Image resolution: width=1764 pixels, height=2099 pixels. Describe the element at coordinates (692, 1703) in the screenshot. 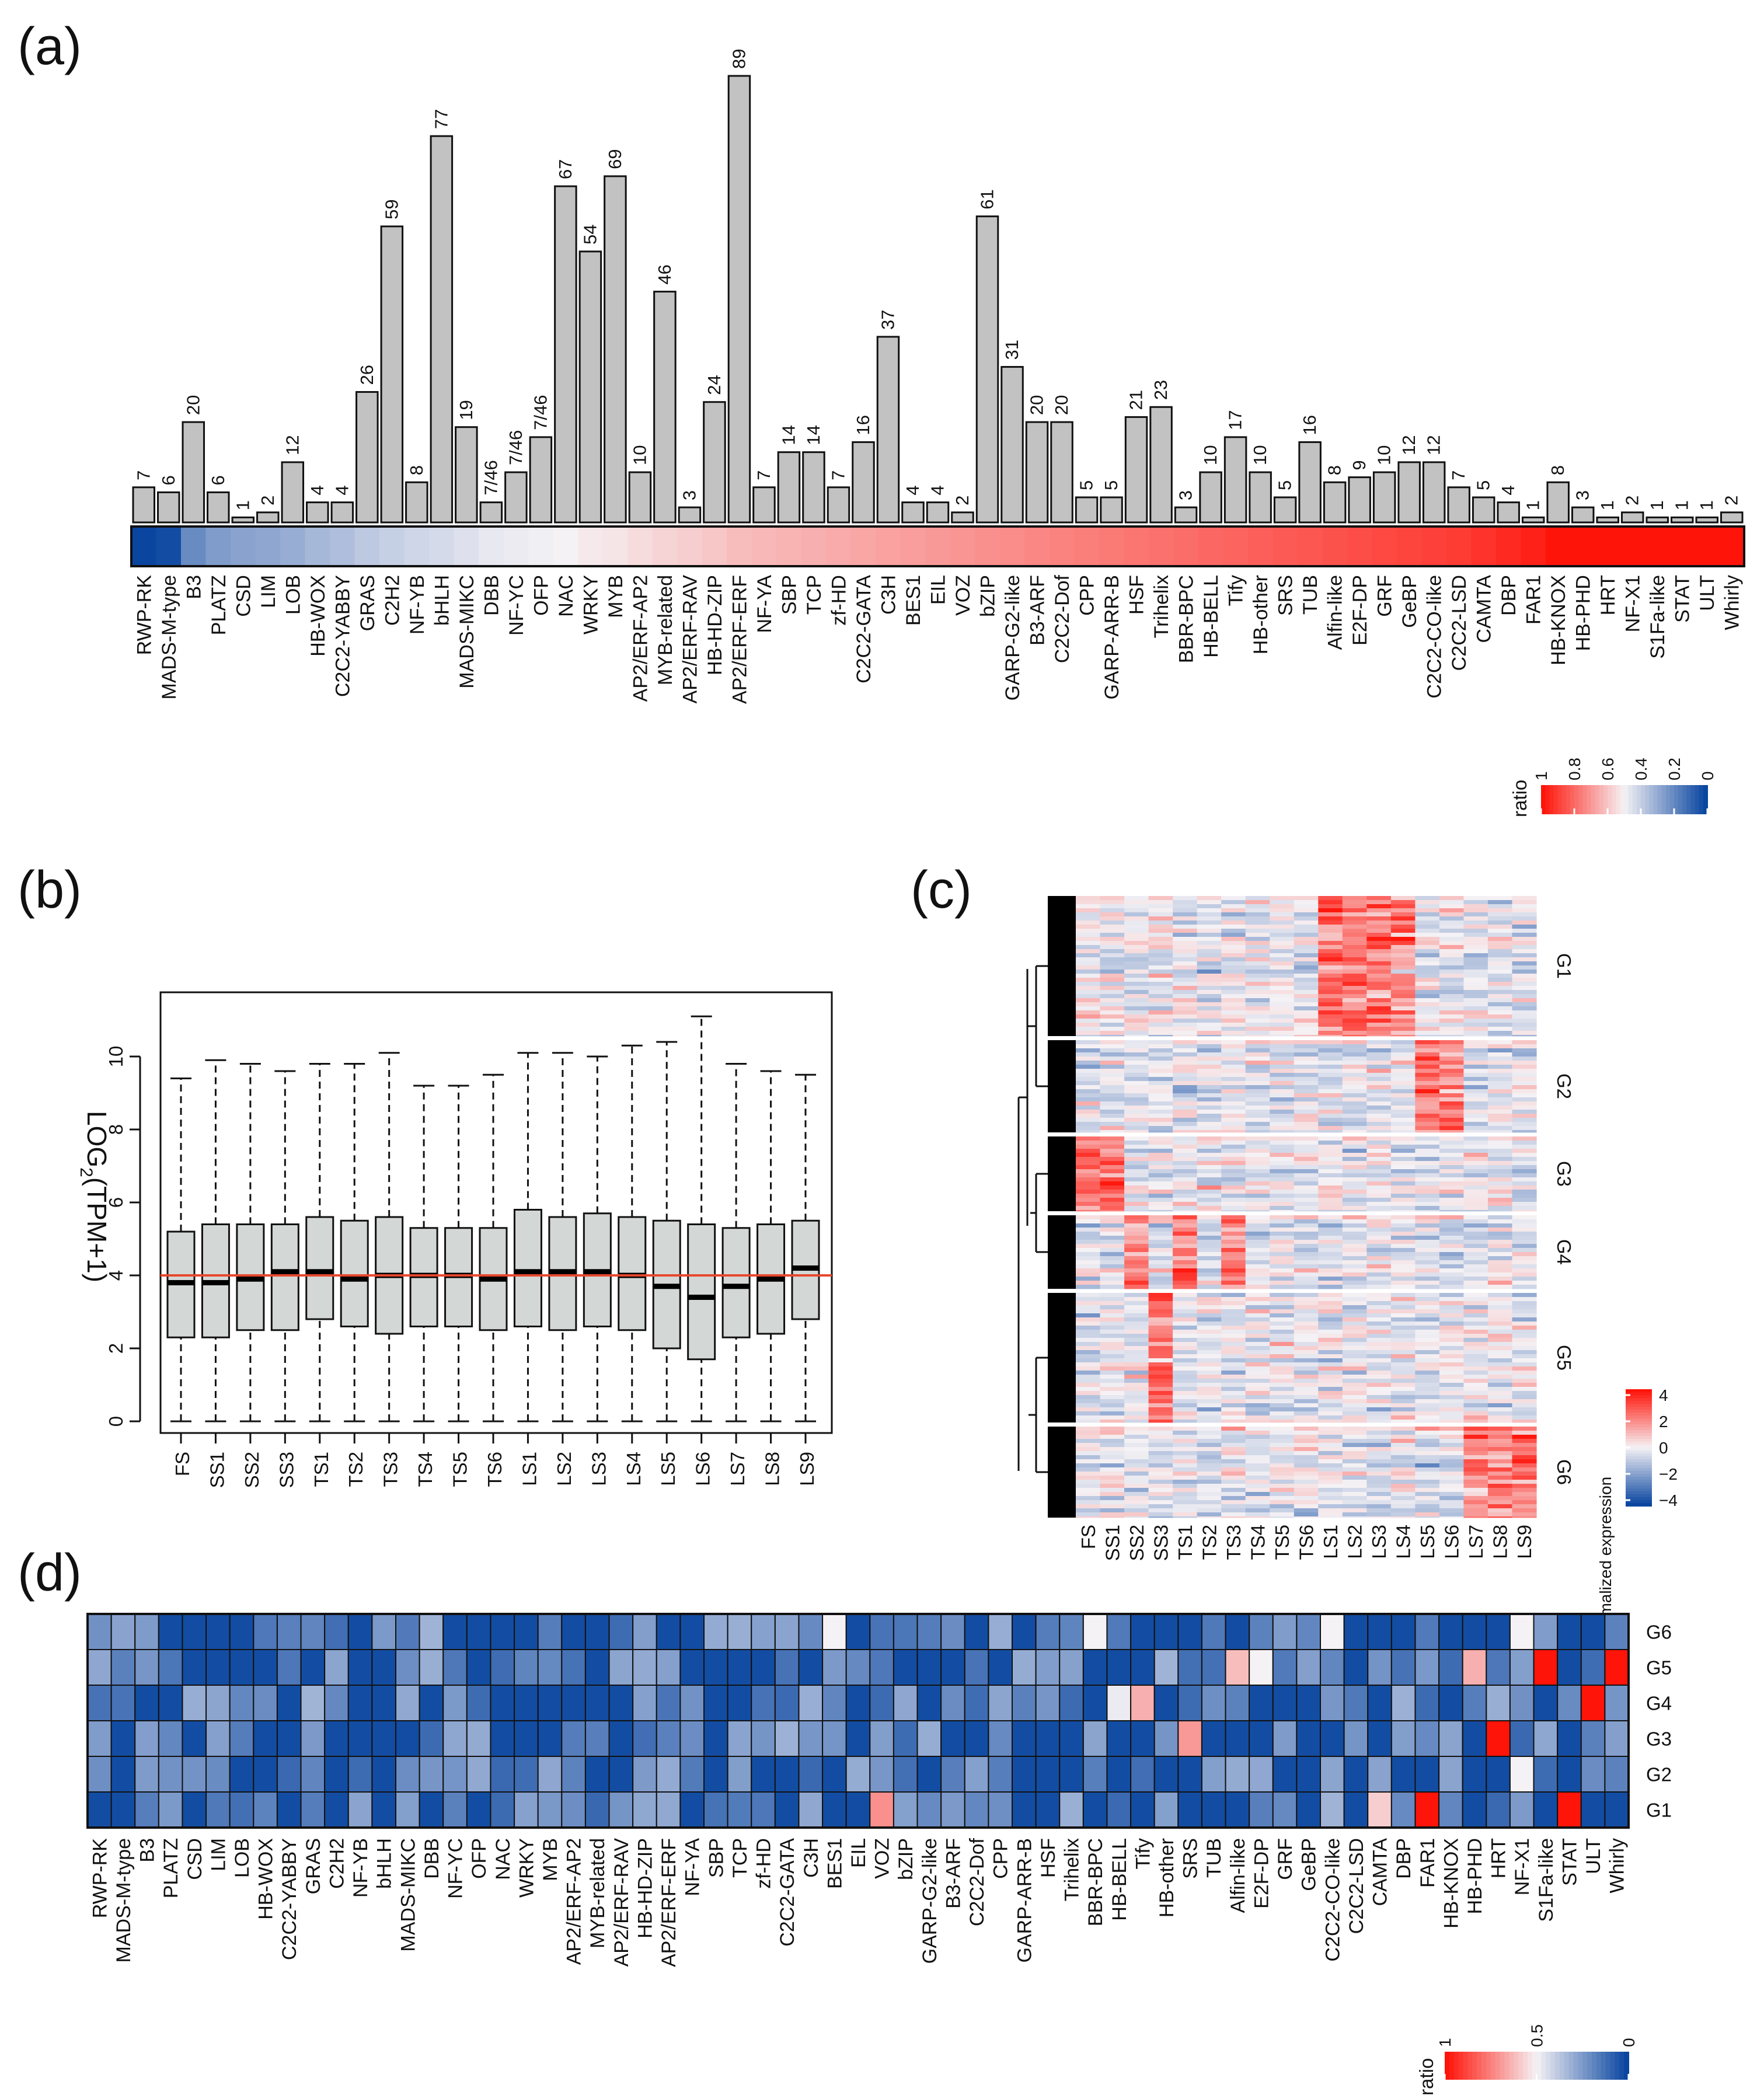

I see `ratio-cell-G4-NF-YA` at that location.